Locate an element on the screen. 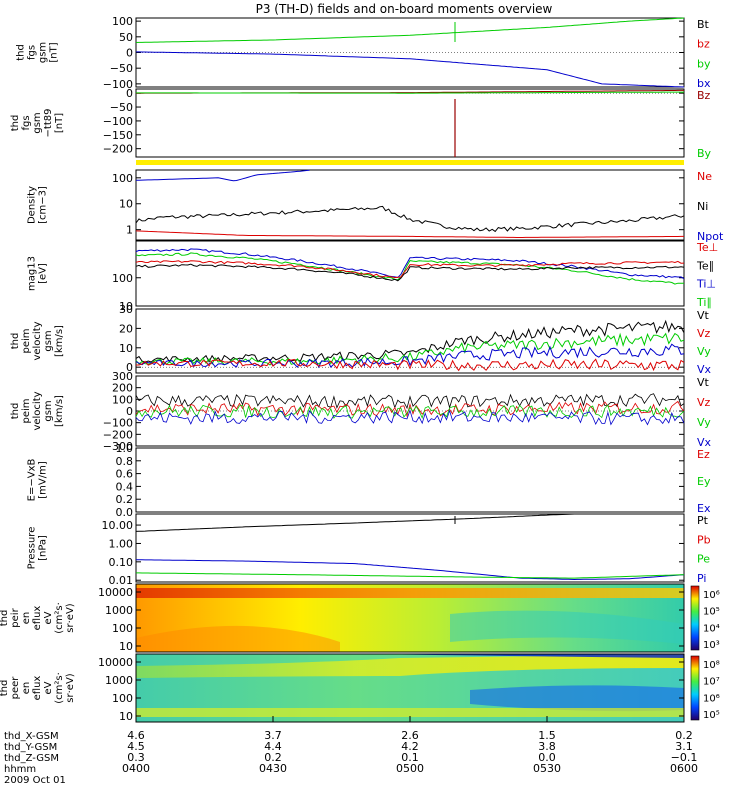 The height and width of the screenshot is (800, 750). panel-7: 1.00.80.60.40.20.0 E=−VxB[mV/m] Ez Ey Ex is located at coordinates (369, 480).